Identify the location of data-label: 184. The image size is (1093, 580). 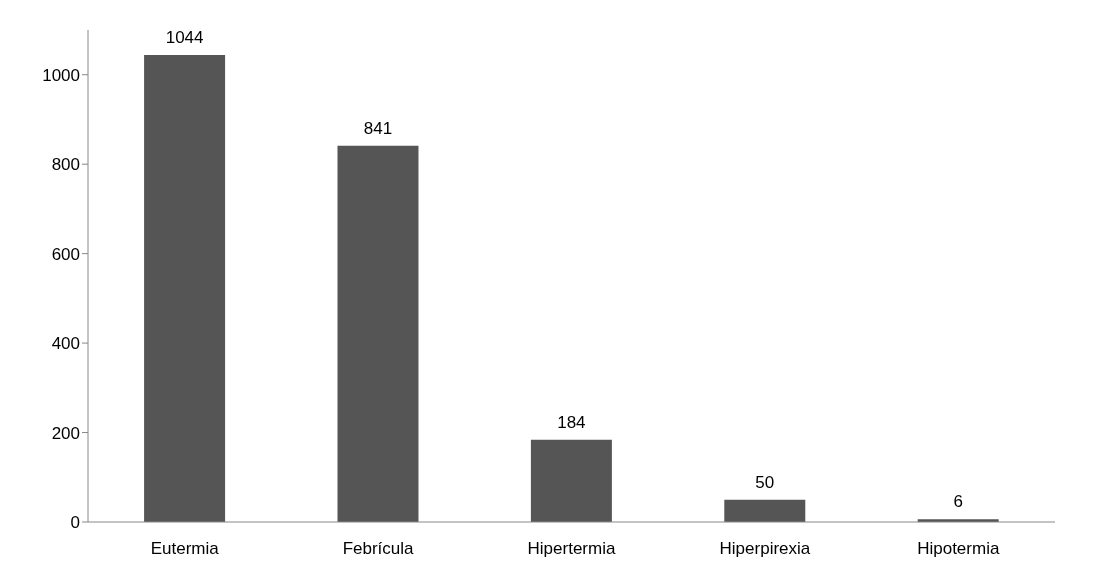
(571, 422).